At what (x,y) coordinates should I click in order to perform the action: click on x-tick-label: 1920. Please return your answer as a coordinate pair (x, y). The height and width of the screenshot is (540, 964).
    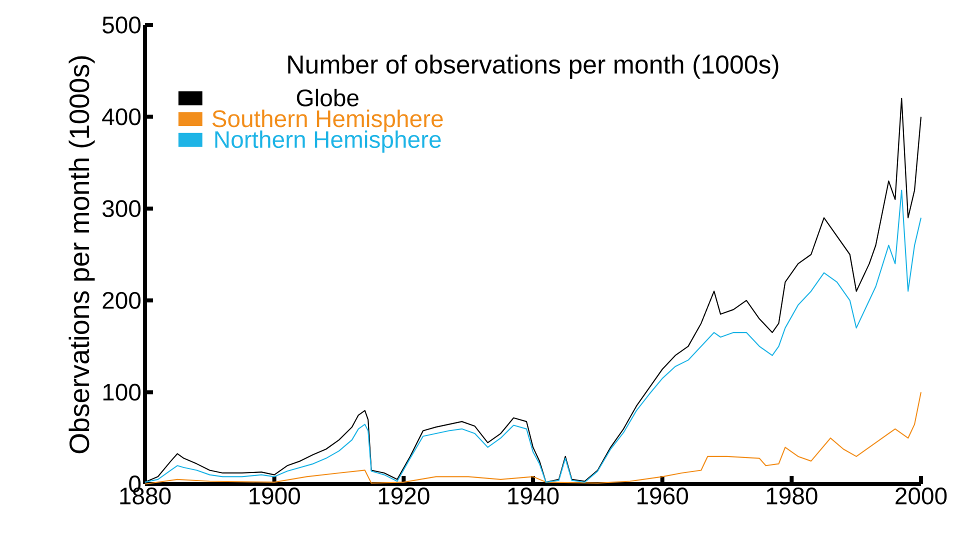
    Looking at the image, I should click on (404, 496).